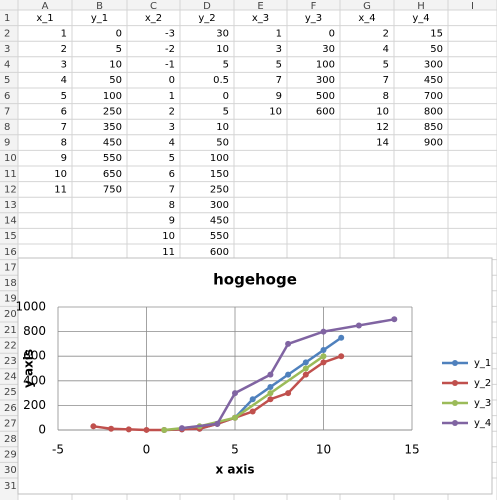 This screenshot has height=500, width=497. What do you see at coordinates (64, 33) in the screenshot?
I see `number-cell: 1` at bounding box center [64, 33].